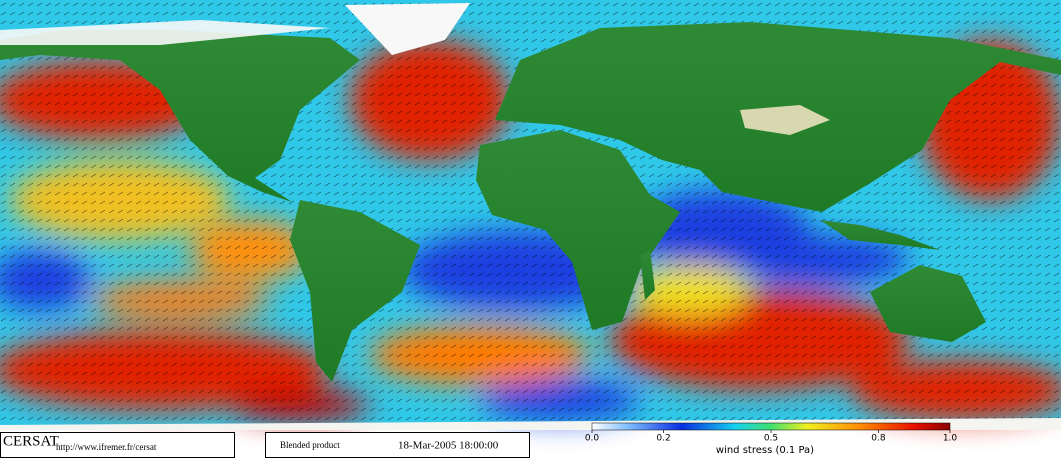 This screenshot has height=467, width=1061. I want to click on colorbar-tick-label: 1.0, so click(950, 439).